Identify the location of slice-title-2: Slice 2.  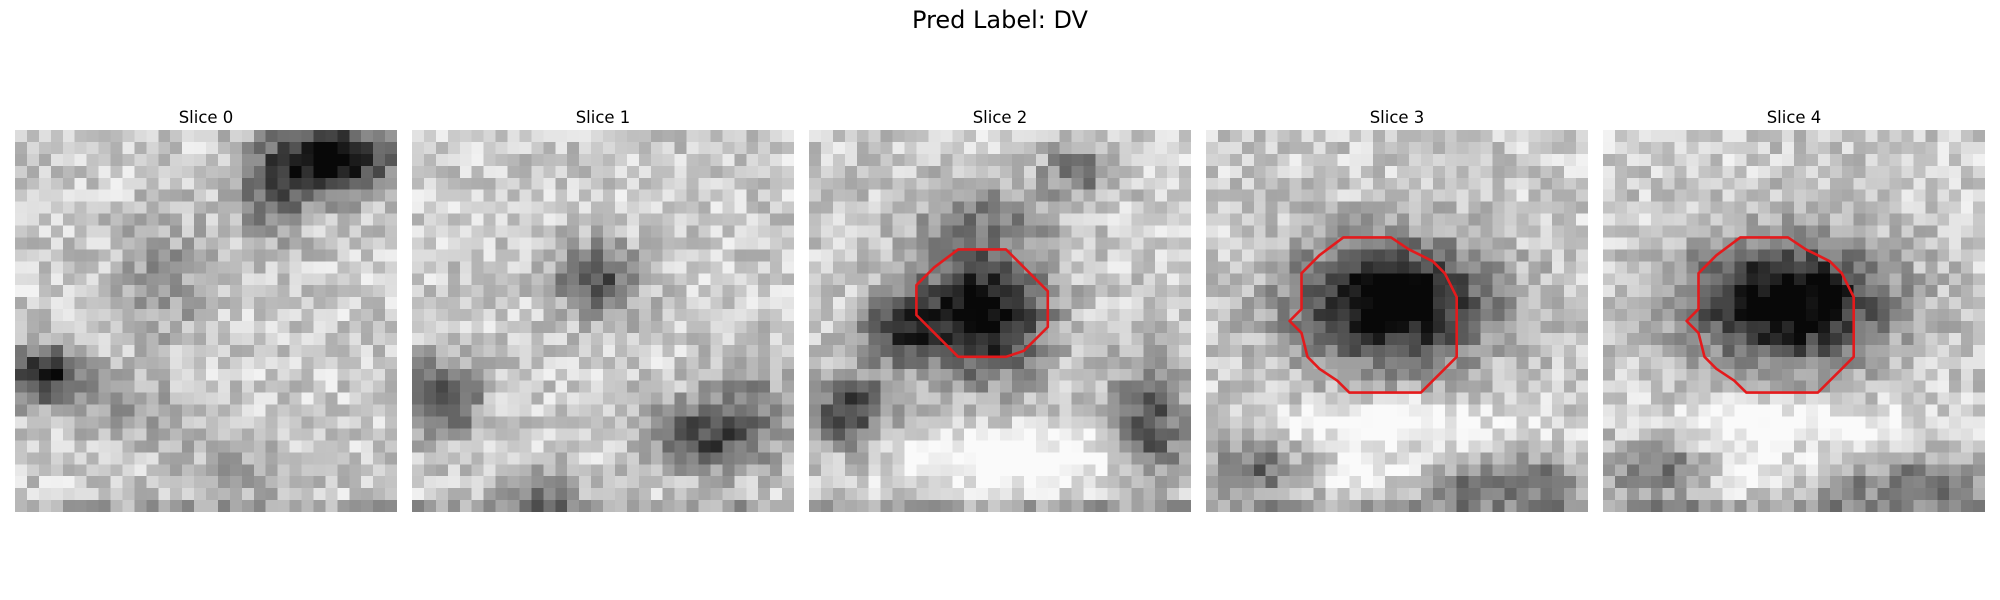
(1000, 117).